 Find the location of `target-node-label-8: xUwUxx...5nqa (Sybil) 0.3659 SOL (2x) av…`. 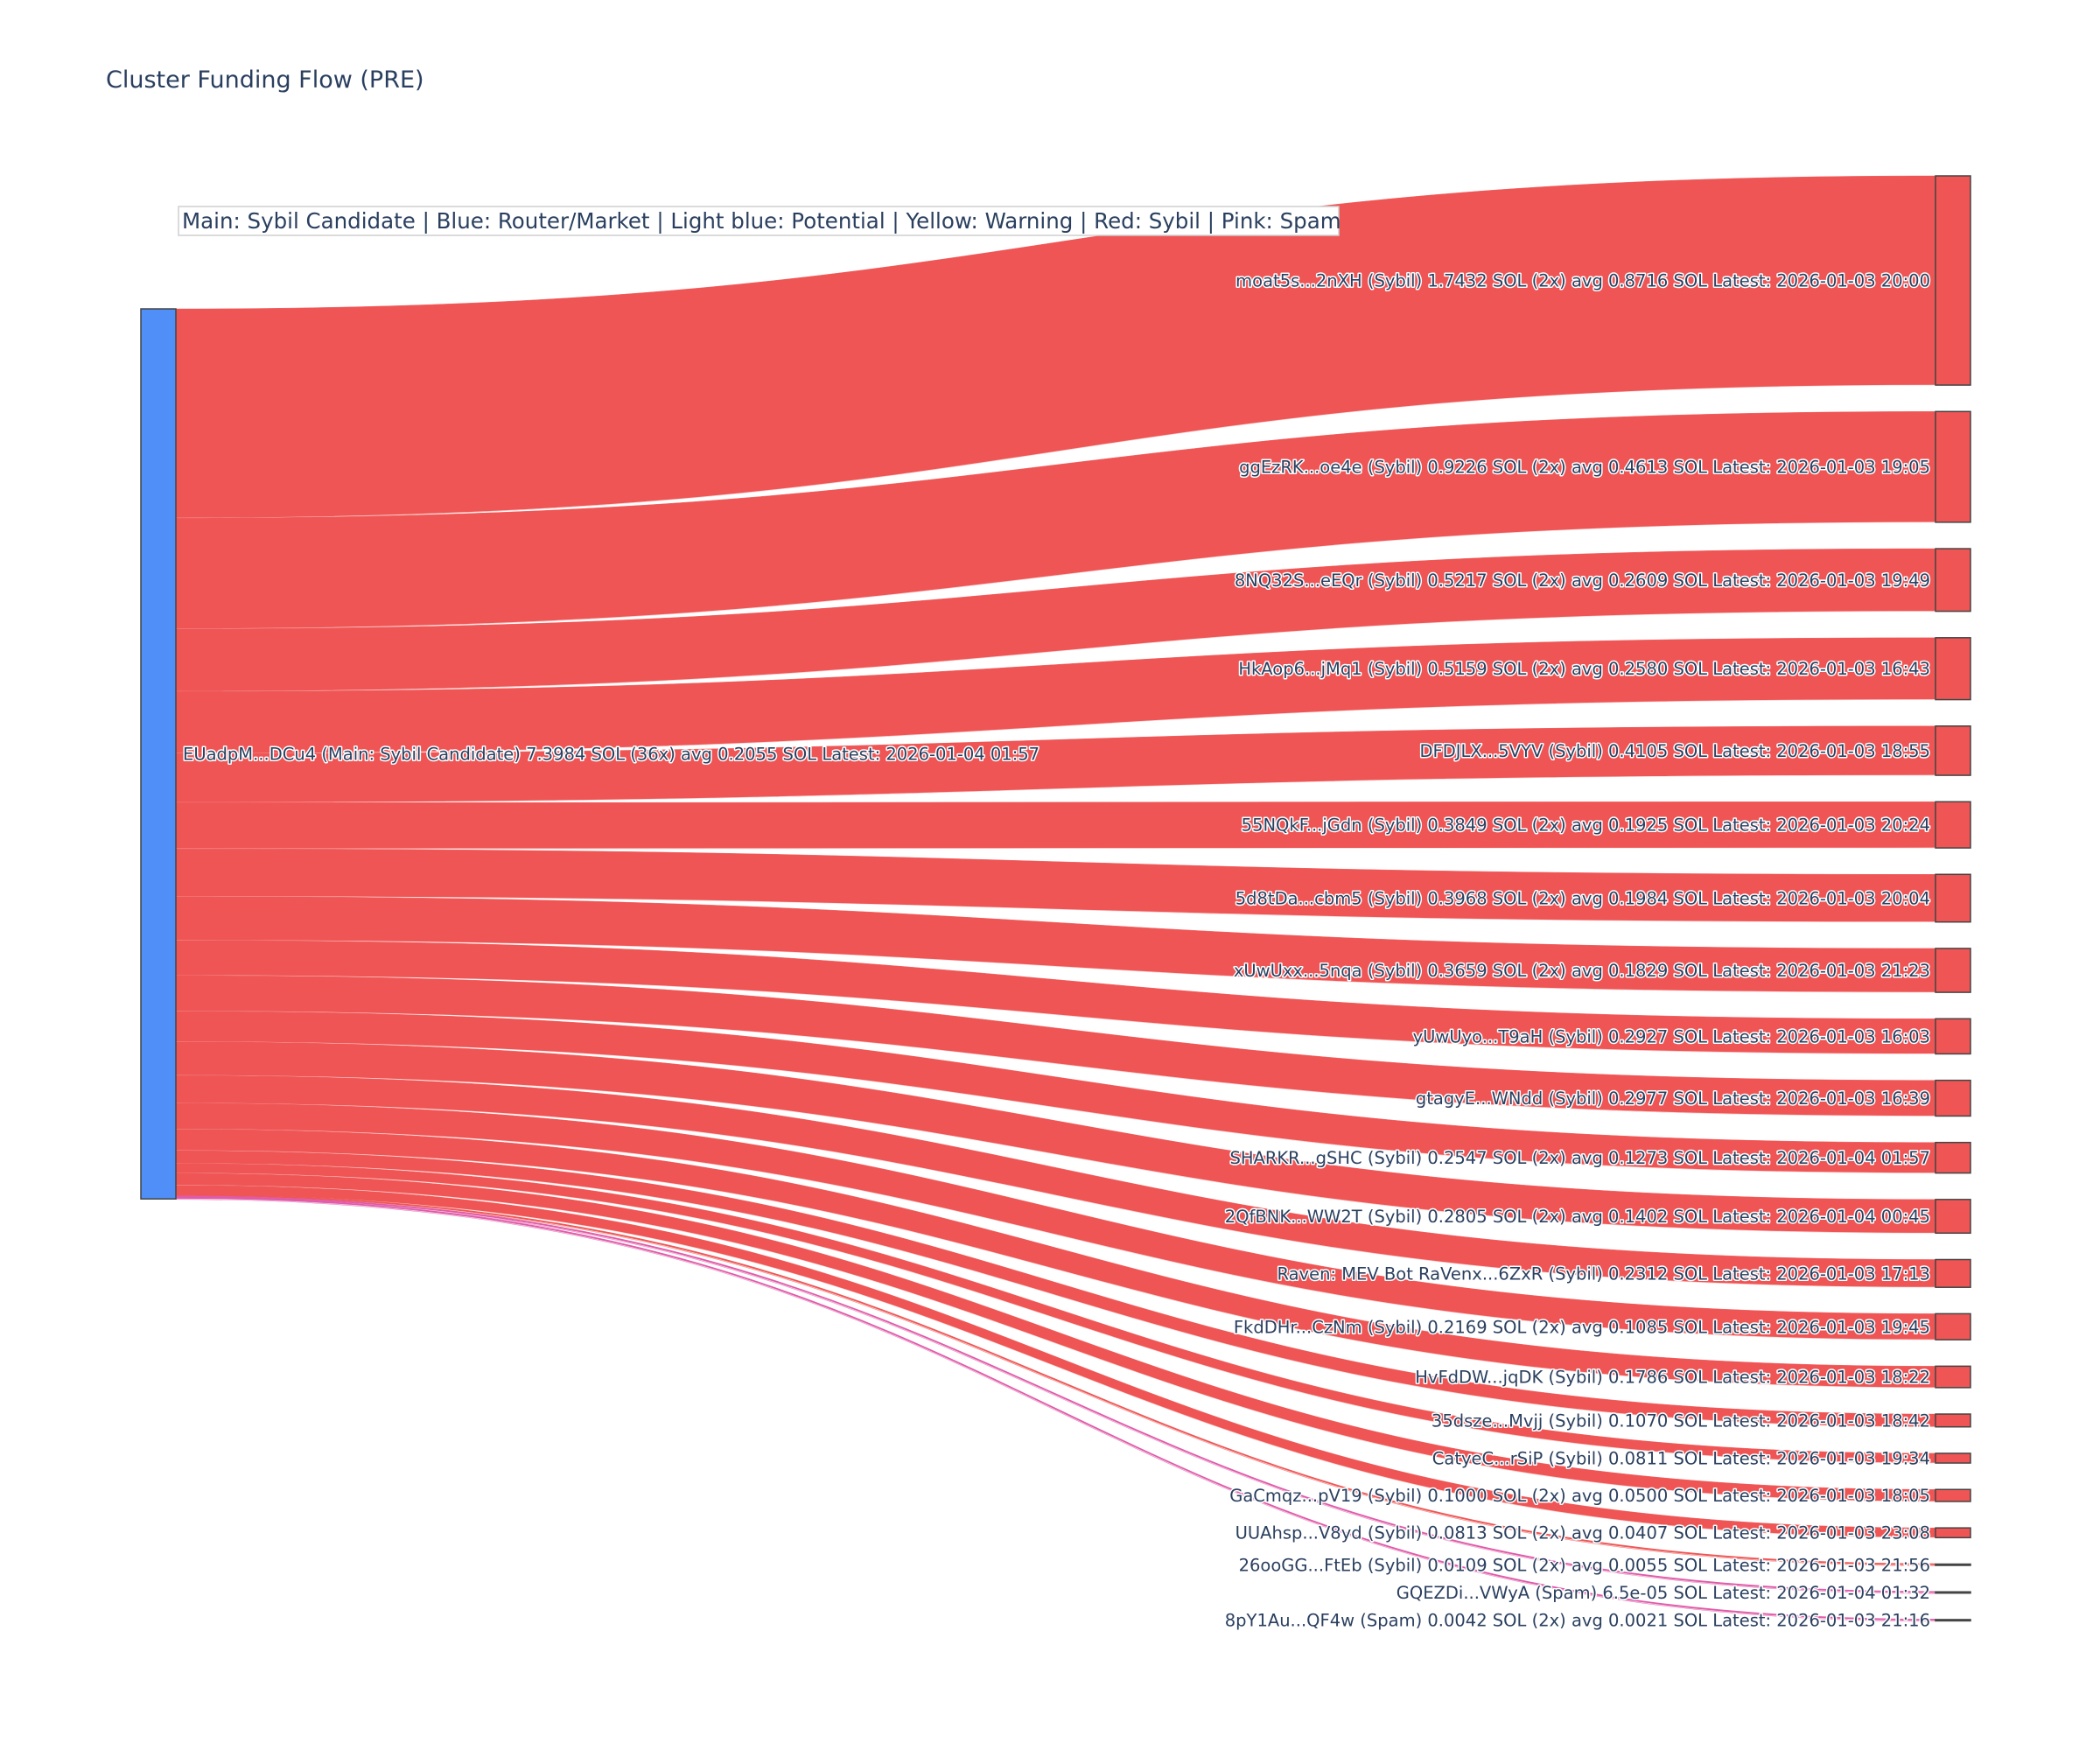

target-node-label-8: xUwUxx...5nqa (Sybil) 0.3659 SOL (2x) av… is located at coordinates (1582, 971).